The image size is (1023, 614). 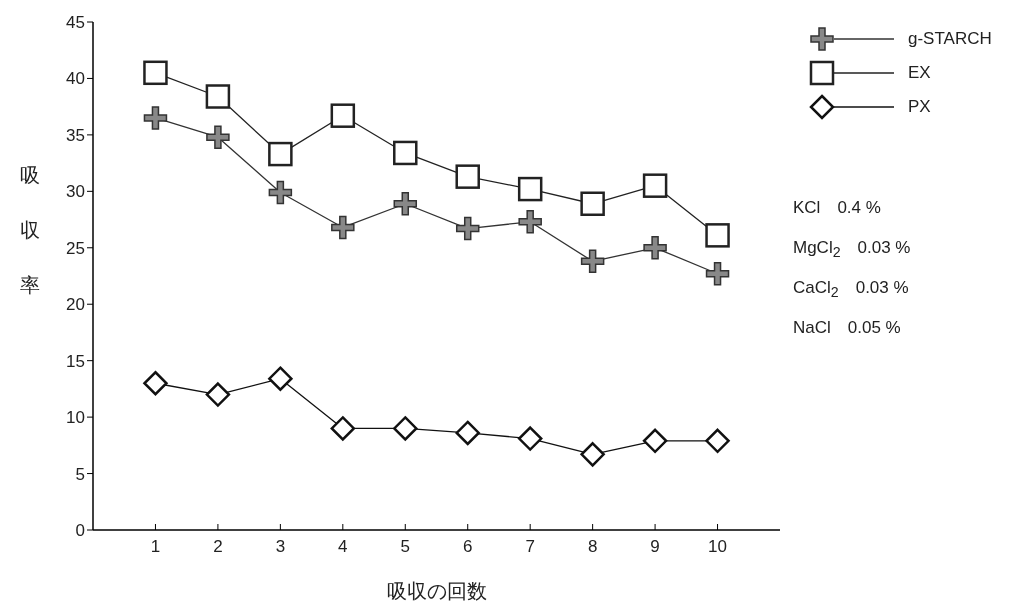 What do you see at coordinates (847, 328) in the screenshot?
I see `text: NaCl 0.05 %` at bounding box center [847, 328].